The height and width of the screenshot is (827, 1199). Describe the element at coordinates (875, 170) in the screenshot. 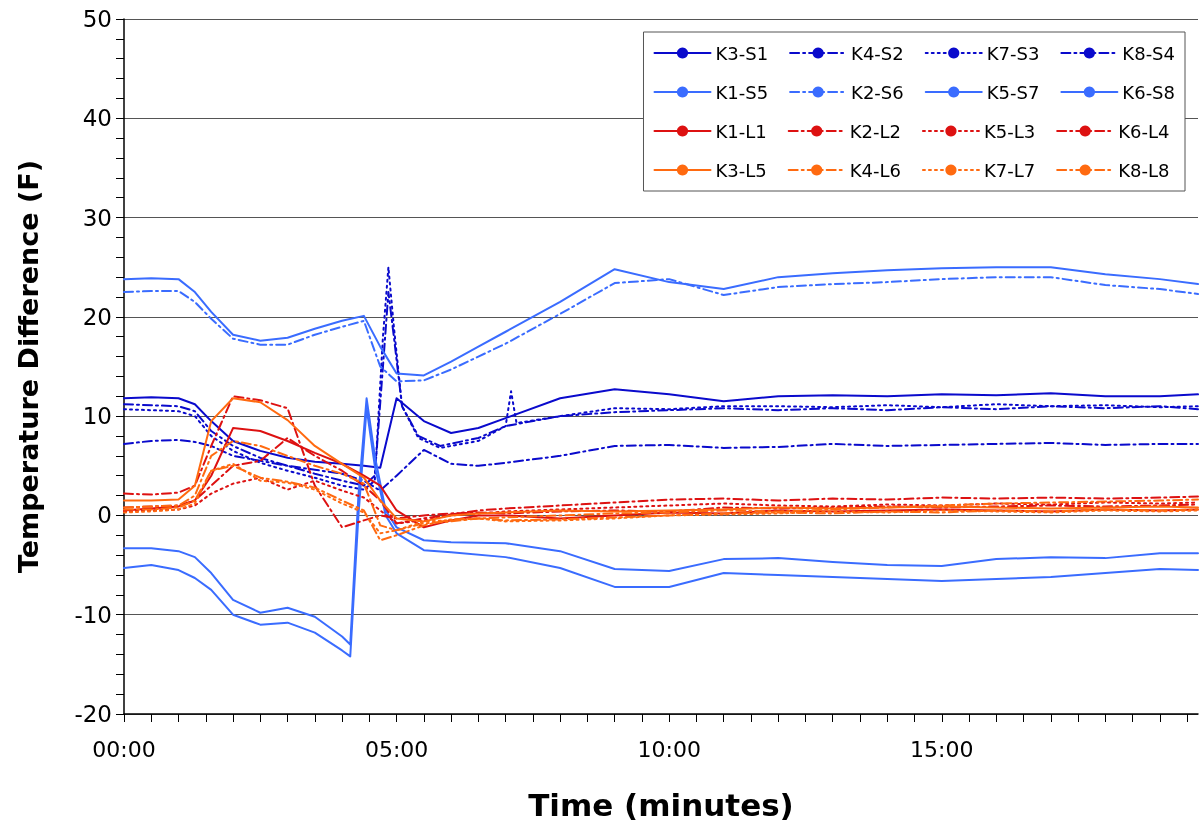

I see `legend-label: K4-L6` at that location.